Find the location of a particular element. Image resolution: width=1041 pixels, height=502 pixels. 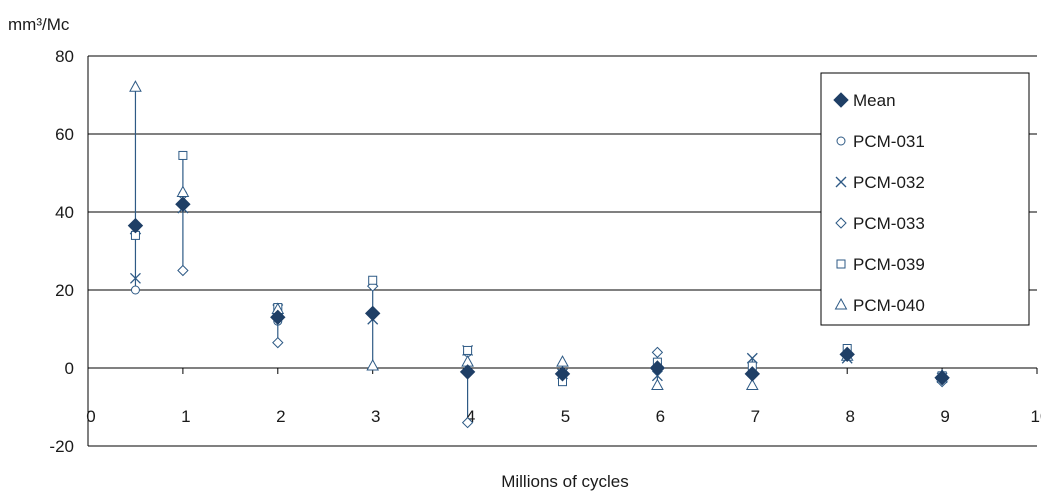

x-tick-label: 8 is located at coordinates (849, 416).